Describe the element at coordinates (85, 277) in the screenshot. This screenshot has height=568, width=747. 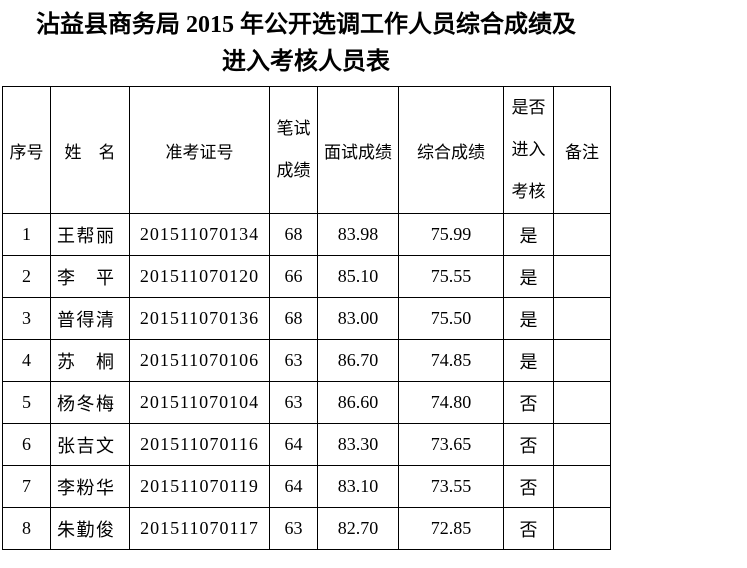
I see `candidate-name: 李 平` at that location.